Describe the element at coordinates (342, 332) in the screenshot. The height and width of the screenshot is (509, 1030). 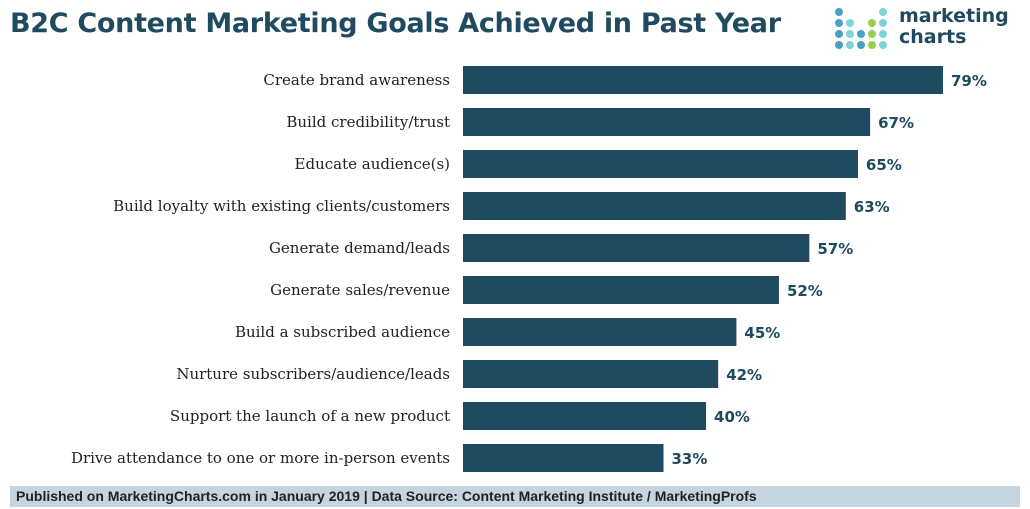
I see `category-label: Build a subscribed audience` at that location.